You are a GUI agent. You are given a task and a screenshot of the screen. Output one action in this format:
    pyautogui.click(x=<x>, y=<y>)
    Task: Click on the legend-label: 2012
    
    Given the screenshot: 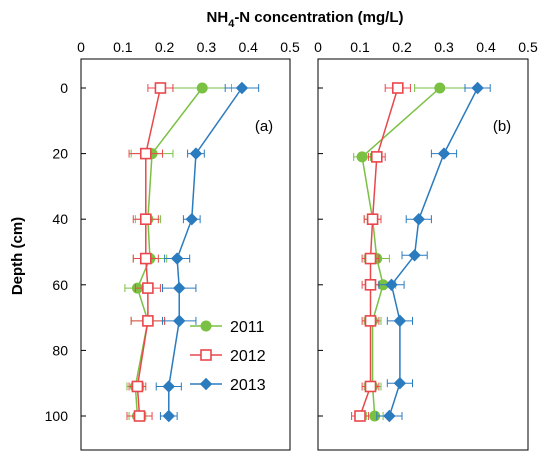 What is the action you would take?
    pyautogui.click(x=248, y=356)
    